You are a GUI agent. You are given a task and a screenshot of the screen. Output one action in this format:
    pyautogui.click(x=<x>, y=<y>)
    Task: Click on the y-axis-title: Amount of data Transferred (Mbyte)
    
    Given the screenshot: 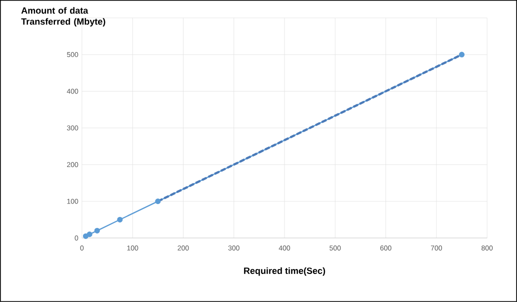 What is the action you would take?
    pyautogui.click(x=63, y=17)
    